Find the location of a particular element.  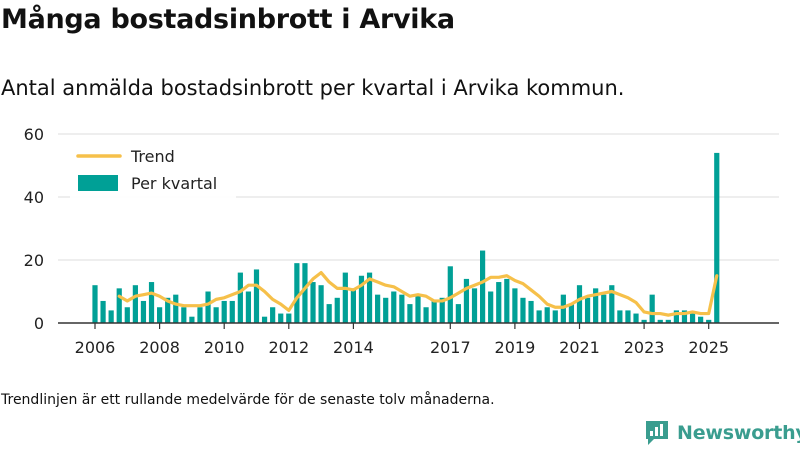

x-tick-label: 2021 is located at coordinates (579, 347).